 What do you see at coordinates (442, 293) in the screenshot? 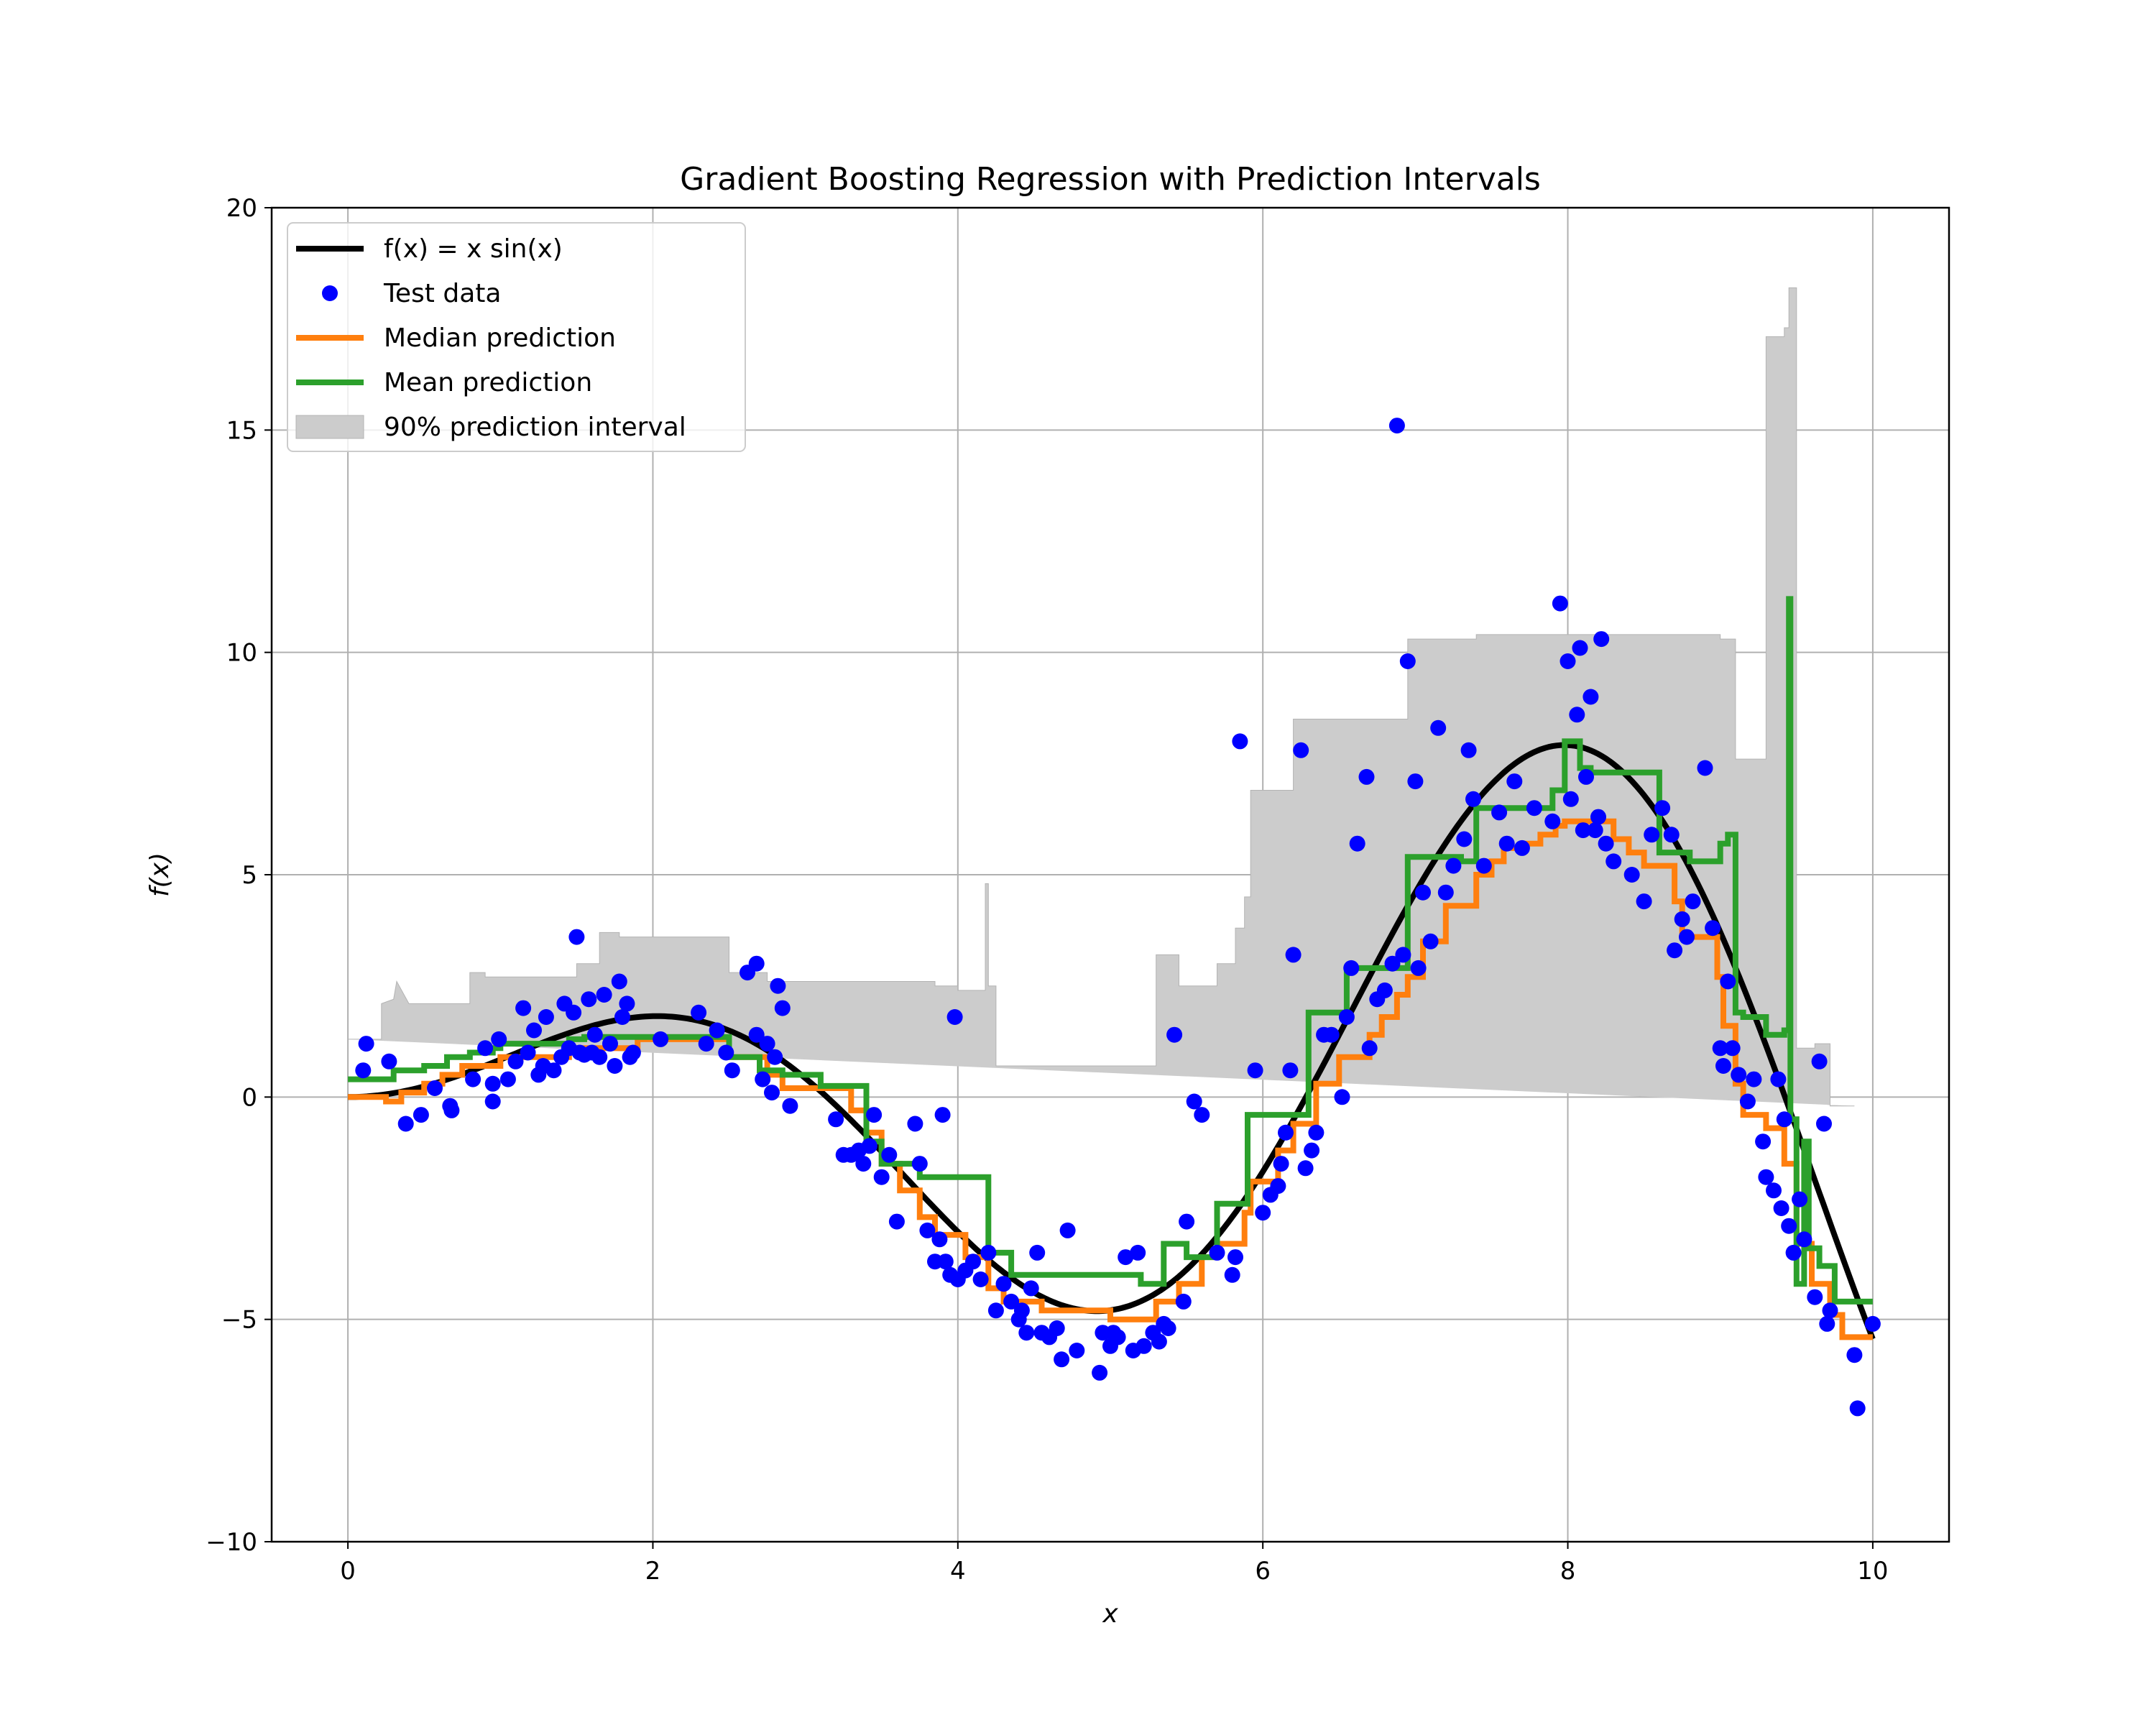
I see `legend-label: Test data` at bounding box center [442, 293].